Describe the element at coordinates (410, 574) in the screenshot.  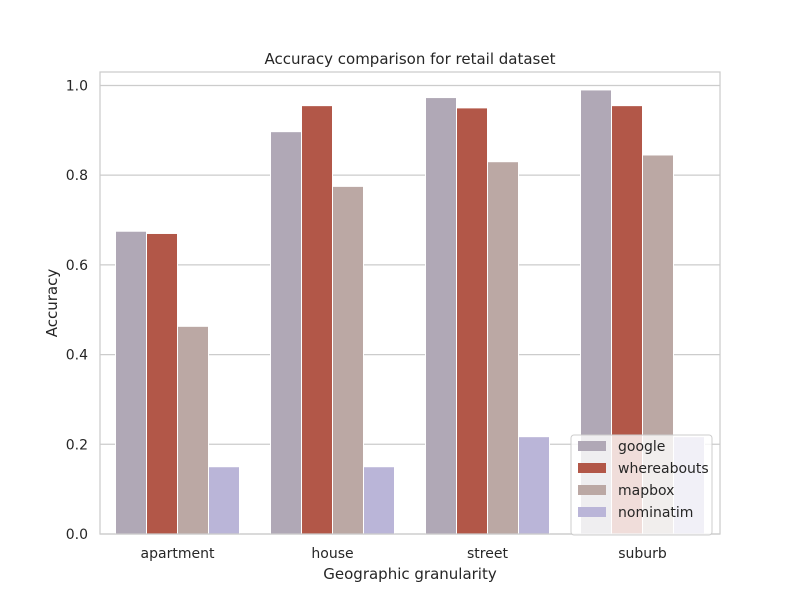
I see `x-axis-label: Geographic granularity` at that location.